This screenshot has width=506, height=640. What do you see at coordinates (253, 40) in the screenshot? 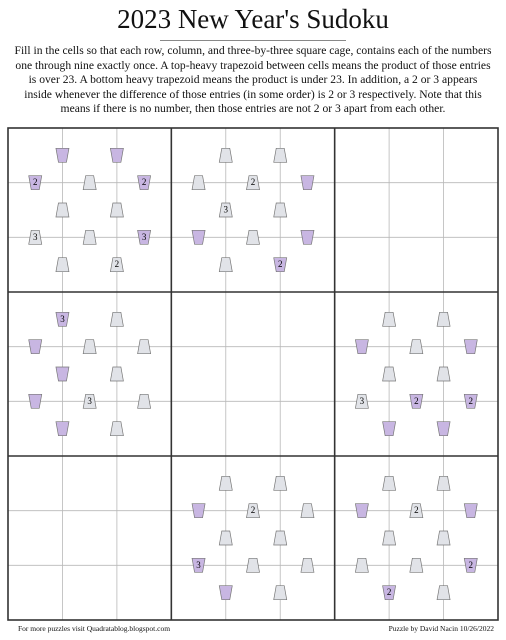
I see `title-rule` at bounding box center [253, 40].